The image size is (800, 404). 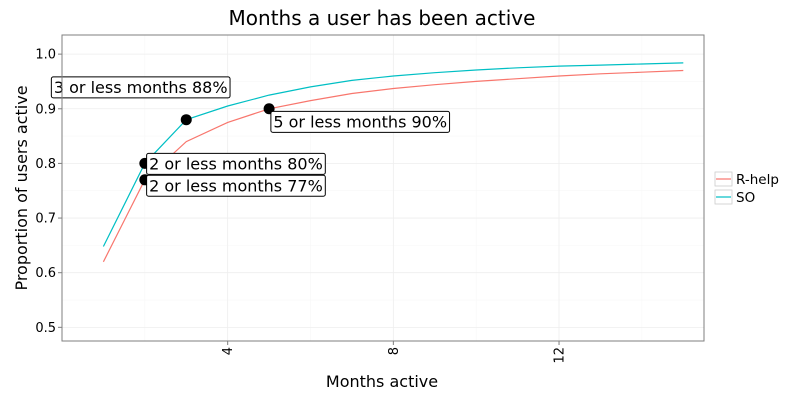 What do you see at coordinates (757, 180) in the screenshot?
I see `legend-label: R-help` at bounding box center [757, 180].